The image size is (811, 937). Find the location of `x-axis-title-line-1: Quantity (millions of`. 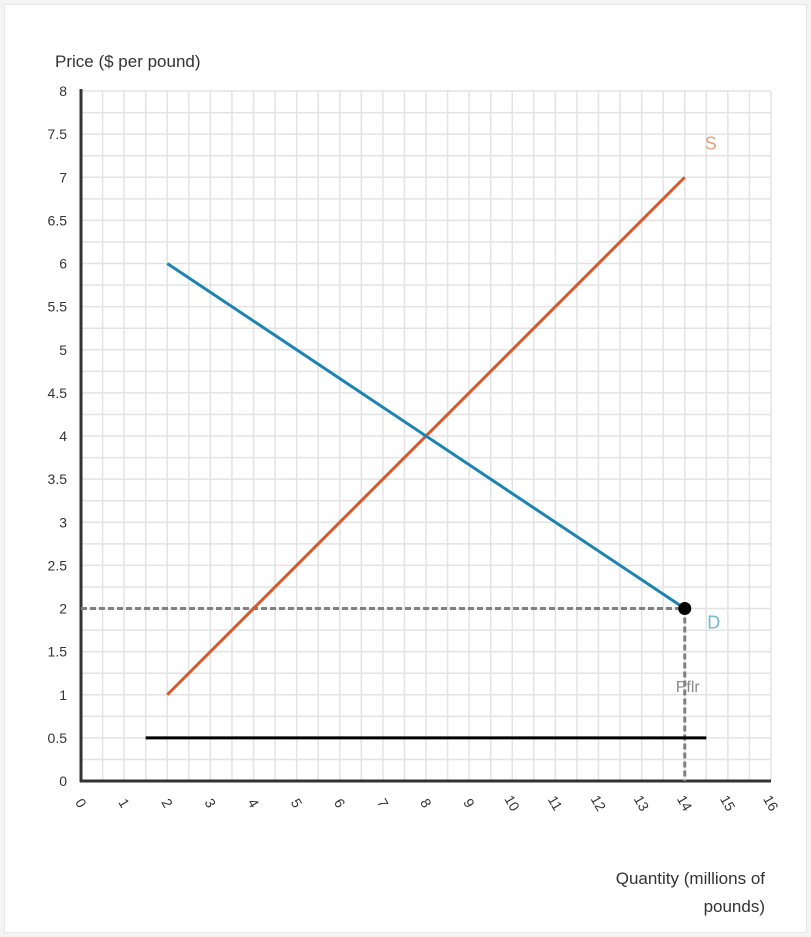

x-axis-title-line-1: Quantity (millions of is located at coordinates (691, 878).